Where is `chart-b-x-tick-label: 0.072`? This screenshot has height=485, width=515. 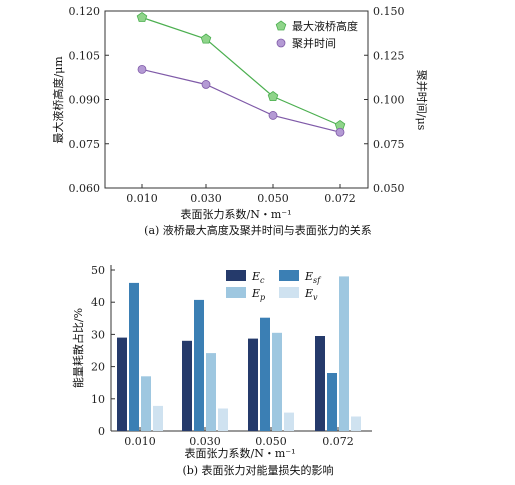 chart-b-x-tick-label: 0.072 is located at coordinates (338, 441).